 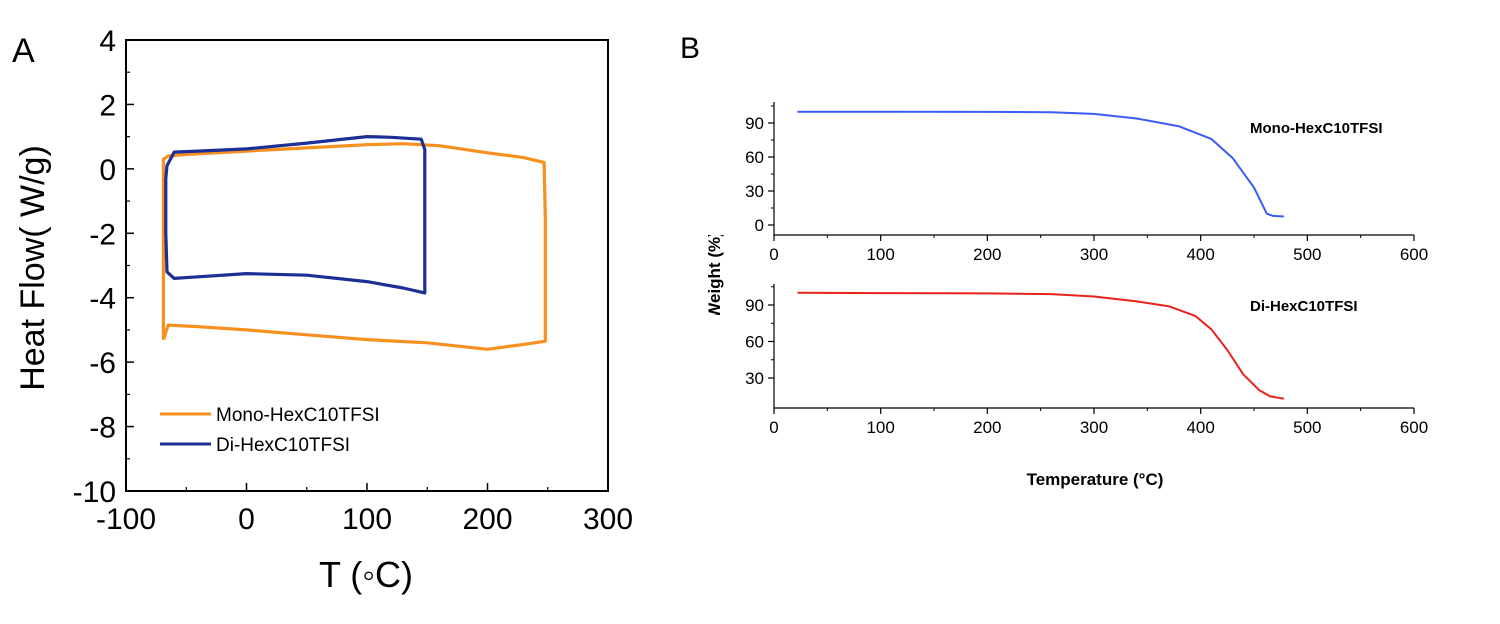 I want to click on a-xtick-label: 300, so click(x=608, y=519).